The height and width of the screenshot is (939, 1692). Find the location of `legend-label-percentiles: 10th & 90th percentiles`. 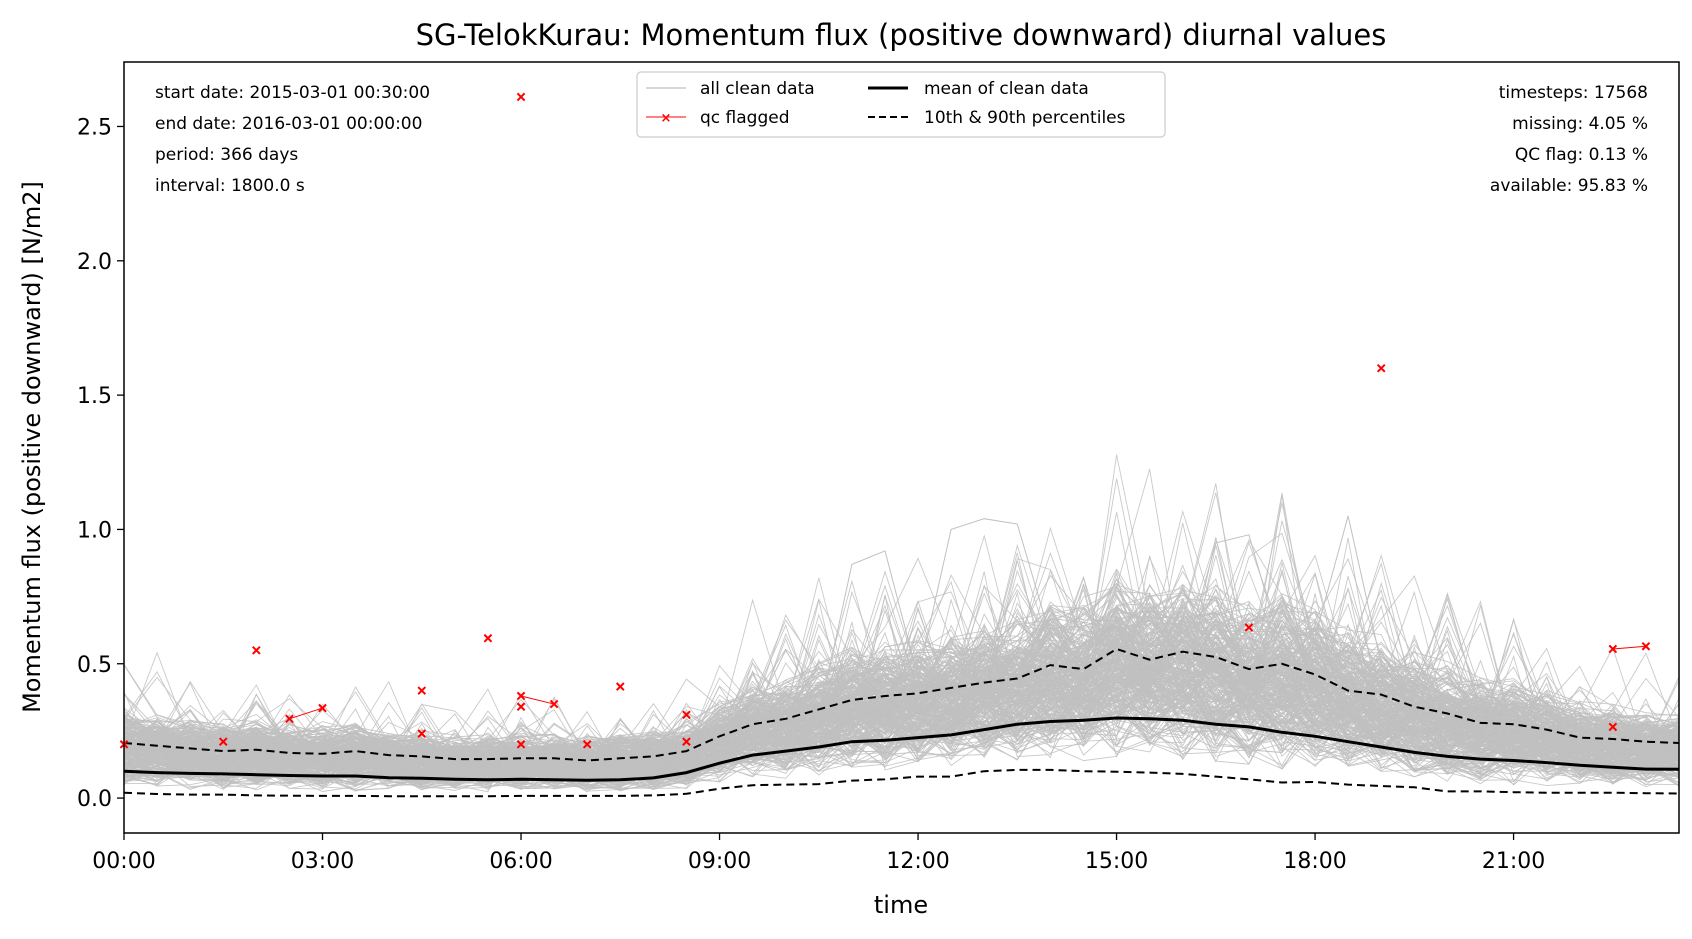

legend-label-percentiles: 10th & 90th percentiles is located at coordinates (1025, 118).